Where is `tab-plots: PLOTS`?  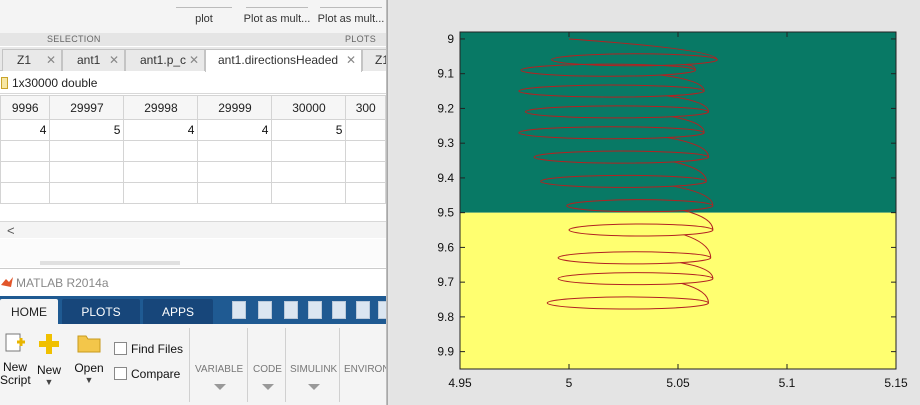 tab-plots: PLOTS is located at coordinates (101, 311).